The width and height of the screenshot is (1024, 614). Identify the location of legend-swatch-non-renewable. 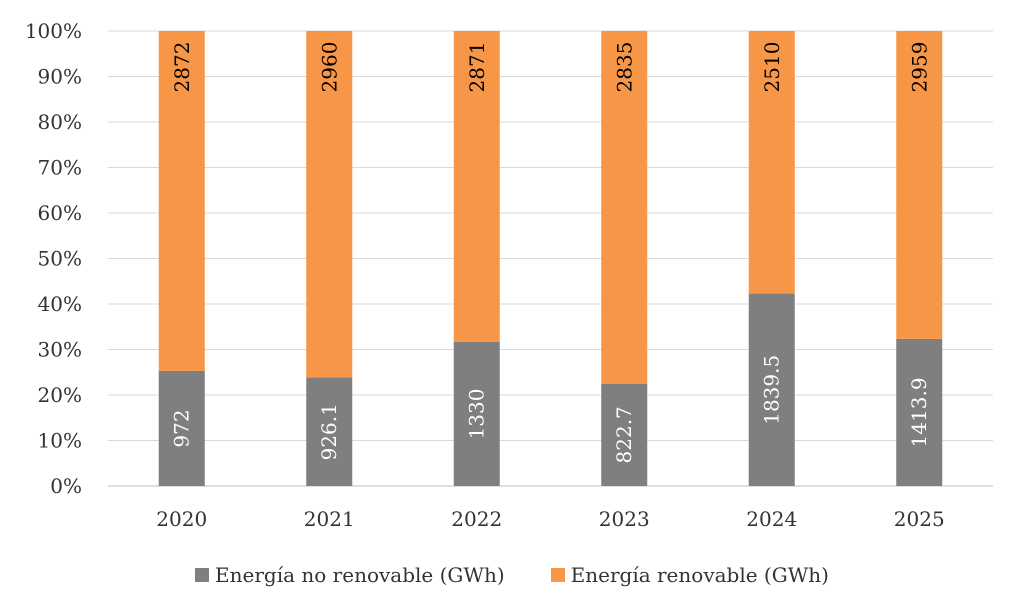
(202, 575).